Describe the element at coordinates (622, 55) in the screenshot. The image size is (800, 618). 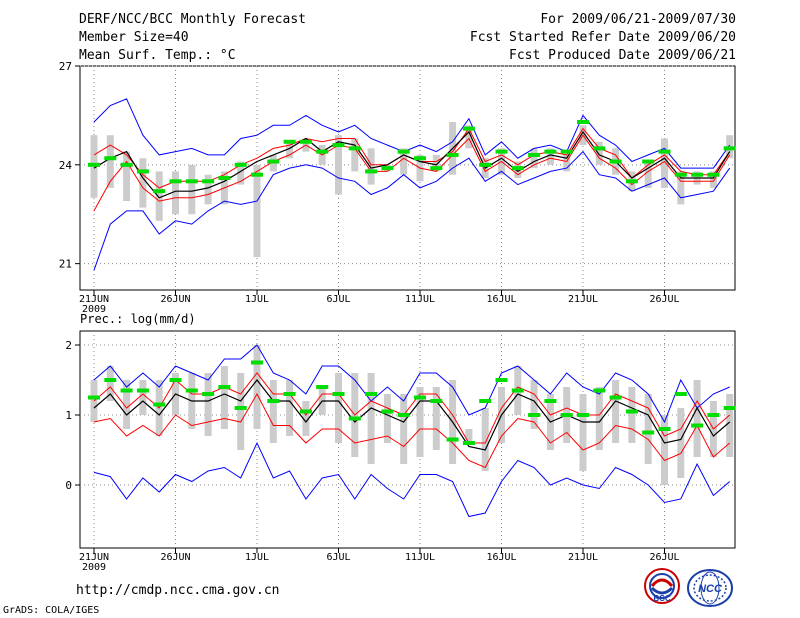
I see `title-right-3: Fcst Produced Date 2009/06/21` at that location.